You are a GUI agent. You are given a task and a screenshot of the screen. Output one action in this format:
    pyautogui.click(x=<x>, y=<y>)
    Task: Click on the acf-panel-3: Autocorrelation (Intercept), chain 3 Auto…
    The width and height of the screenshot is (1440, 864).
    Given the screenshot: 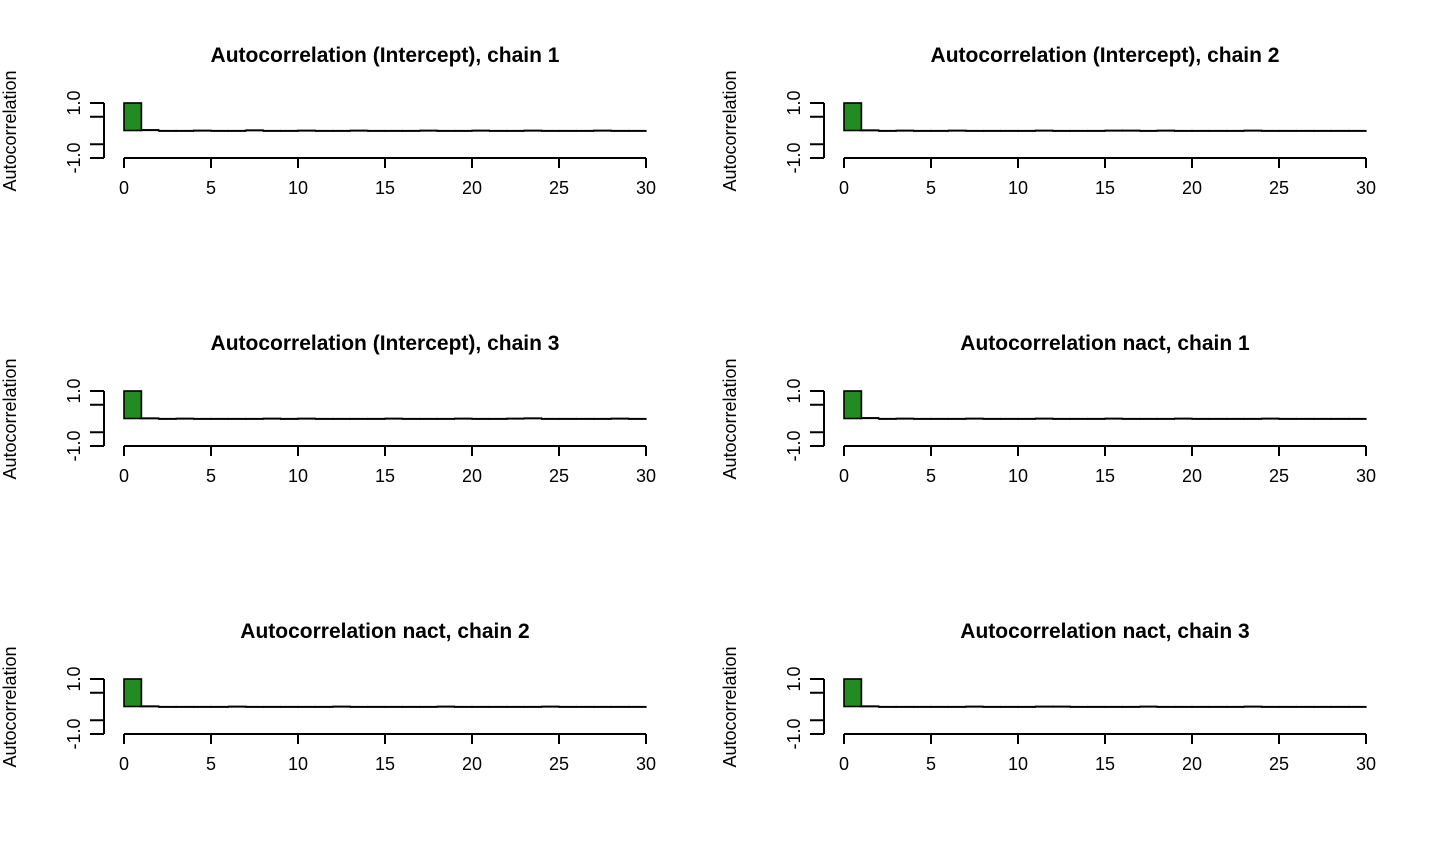 What is the action you would take?
    pyautogui.click(x=328, y=409)
    